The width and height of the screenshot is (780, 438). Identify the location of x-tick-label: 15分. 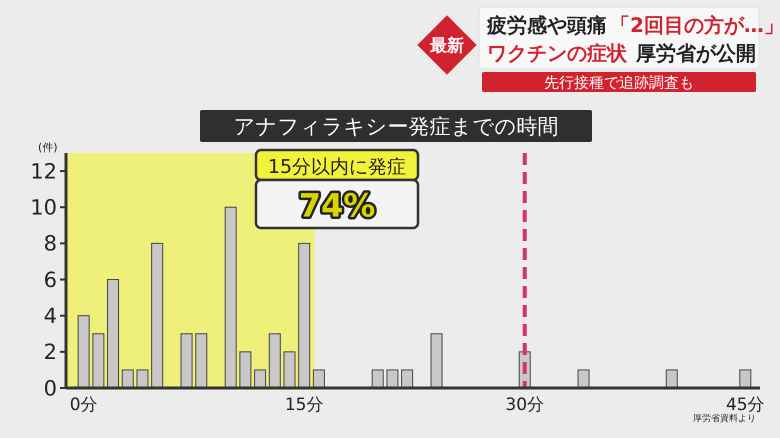
(304, 405).